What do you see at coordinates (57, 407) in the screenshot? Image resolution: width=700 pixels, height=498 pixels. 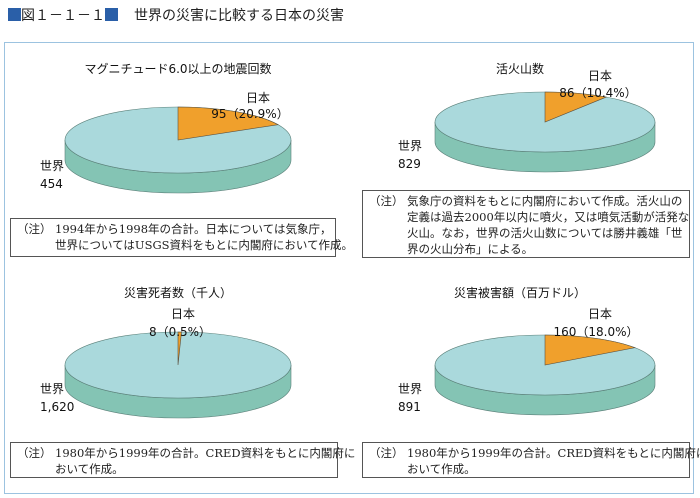 I see `world-value: 1,620` at bounding box center [57, 407].